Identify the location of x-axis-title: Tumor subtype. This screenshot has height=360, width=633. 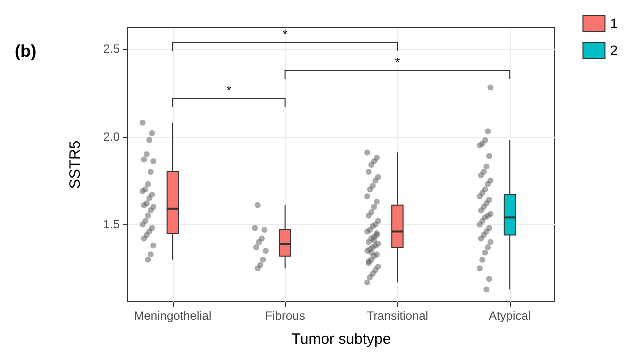
(342, 339).